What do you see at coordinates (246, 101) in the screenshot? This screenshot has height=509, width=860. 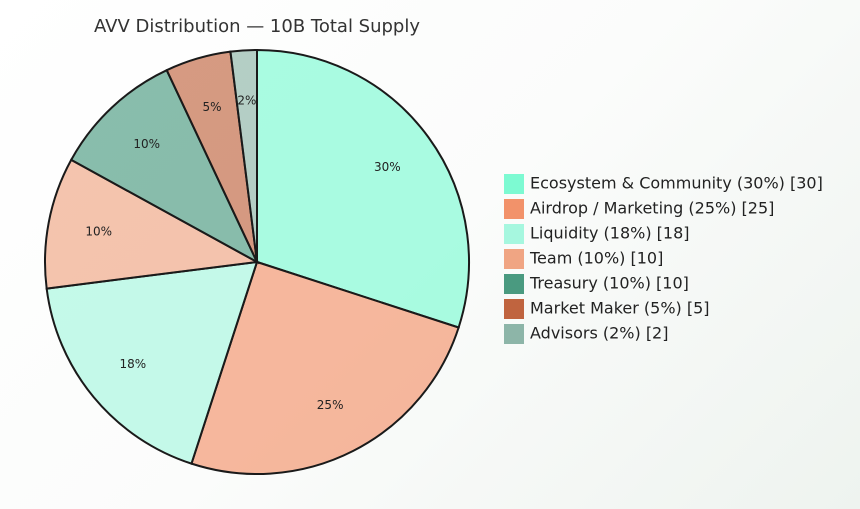 I see `slice-label: 2%` at bounding box center [246, 101].